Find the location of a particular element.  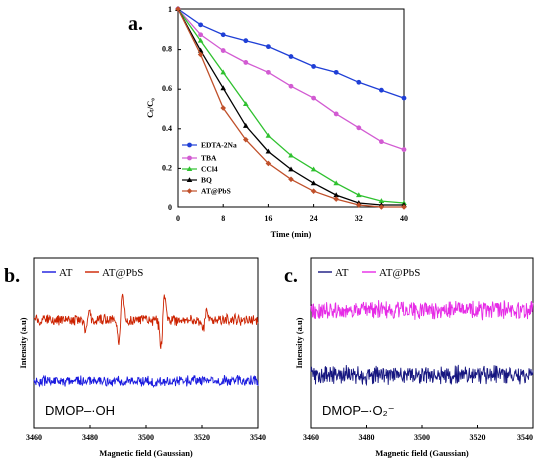

panel-b-xtick: 3540 is located at coordinates (258, 437).